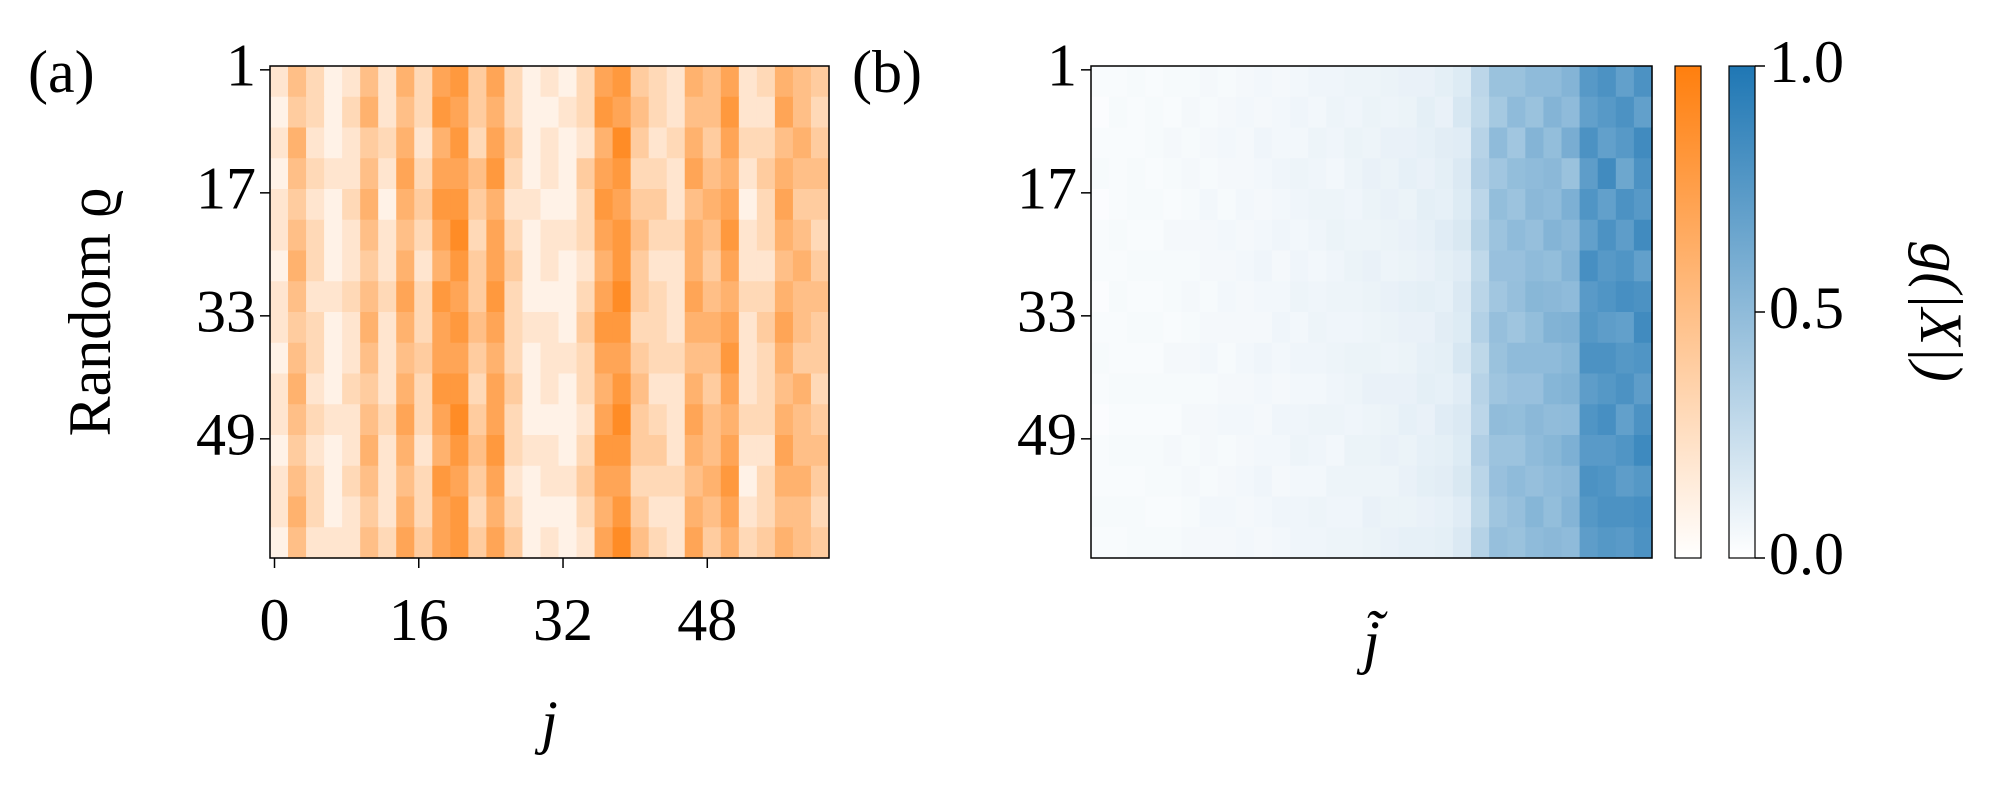 The image size is (1991, 785). What do you see at coordinates (226, 312) in the screenshot?
I see `y-tick-label: 33` at bounding box center [226, 312].